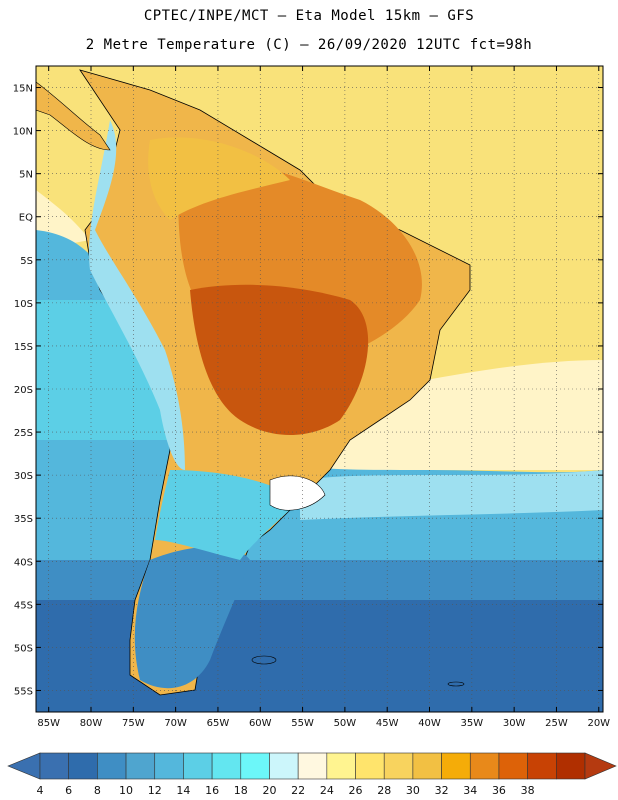 This screenshot has width=618, height=800. I want to click on lon-label: 65W, so click(218, 723).